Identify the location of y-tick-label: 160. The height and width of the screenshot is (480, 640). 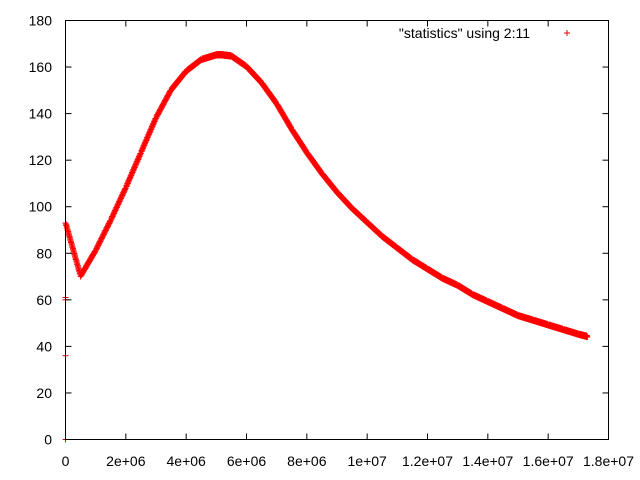
(41, 67).